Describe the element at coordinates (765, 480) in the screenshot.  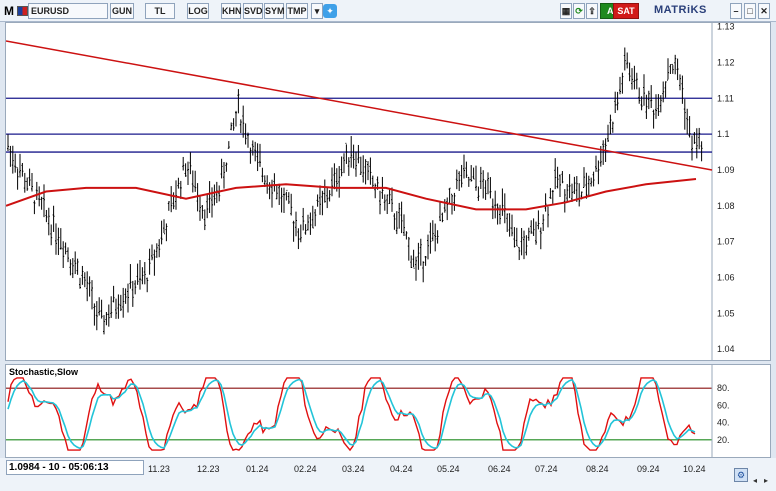
I see `scroll-right-icon: ▸` at that location.